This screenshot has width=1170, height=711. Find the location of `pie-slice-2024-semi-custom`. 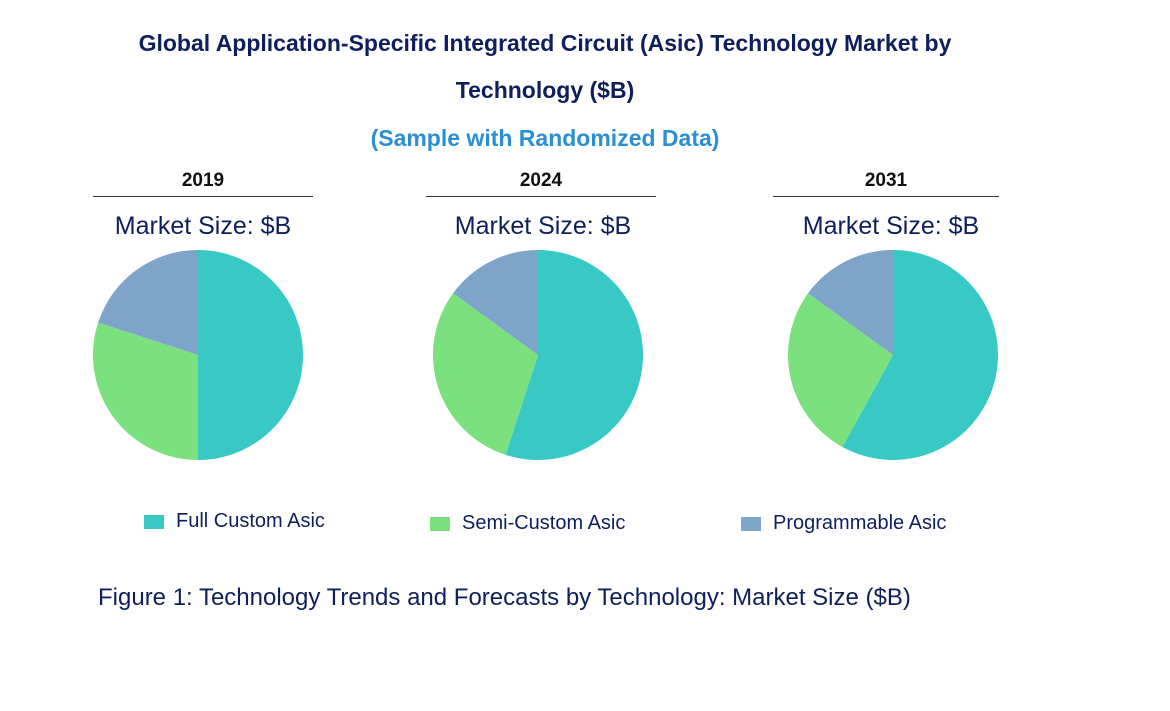

pie-slice-2024-semi-custom is located at coordinates (485, 374).